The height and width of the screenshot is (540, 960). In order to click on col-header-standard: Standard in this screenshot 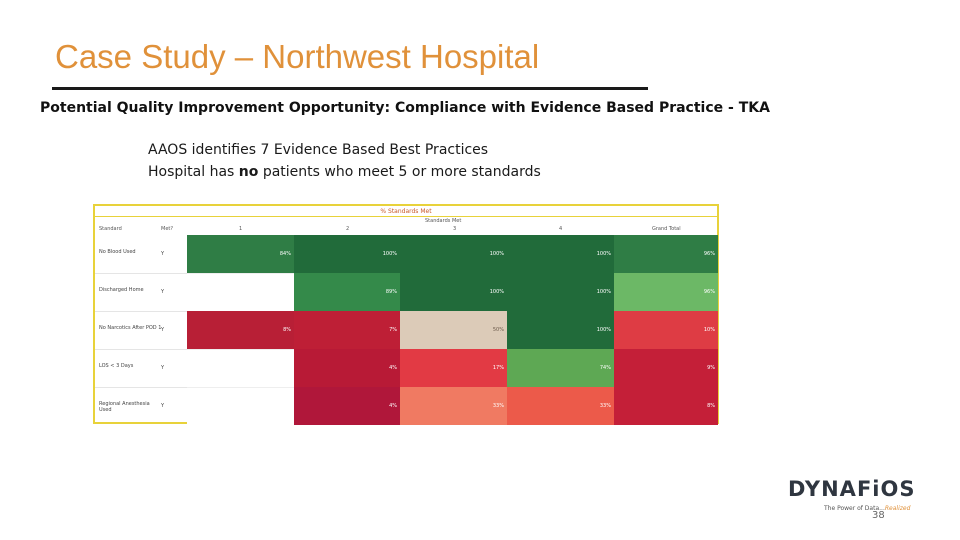, I will do `click(110, 229)`.